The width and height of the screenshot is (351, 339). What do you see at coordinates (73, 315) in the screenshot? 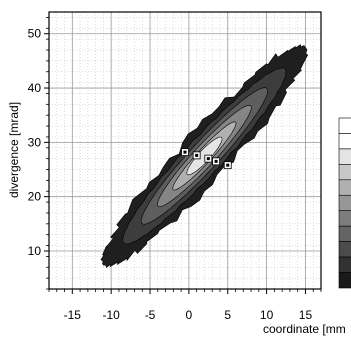
I see `x-tick-label: -15` at bounding box center [73, 315].